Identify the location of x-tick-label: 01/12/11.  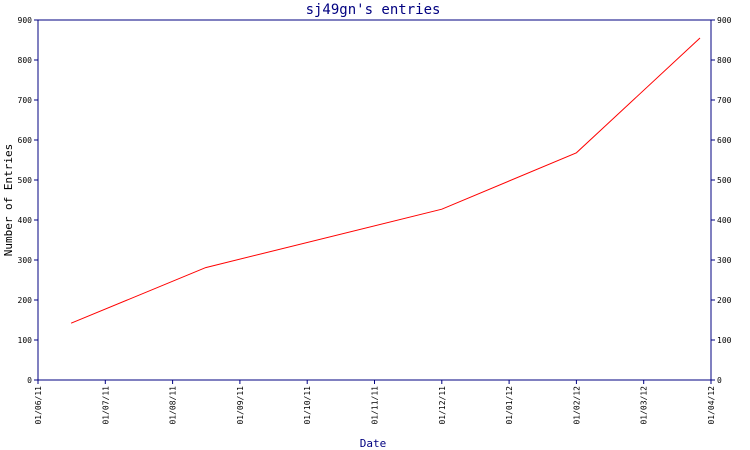
(442, 405).